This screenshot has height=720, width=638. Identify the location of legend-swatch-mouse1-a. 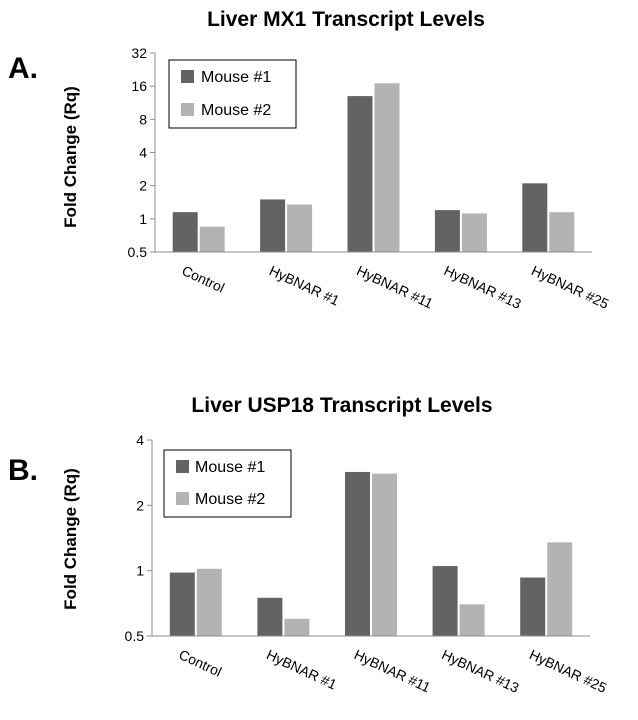
(187, 76).